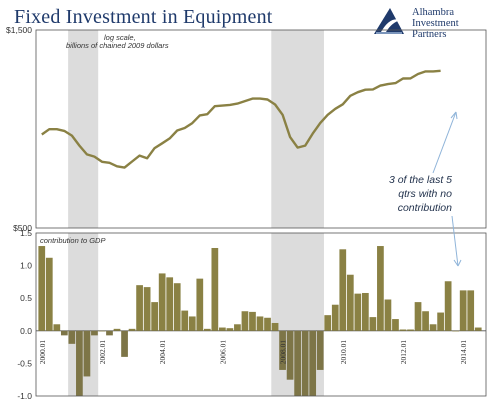 This screenshot has width=500, height=418. I want to click on chart-title: Fixed Investment in Equipment, so click(143, 17).